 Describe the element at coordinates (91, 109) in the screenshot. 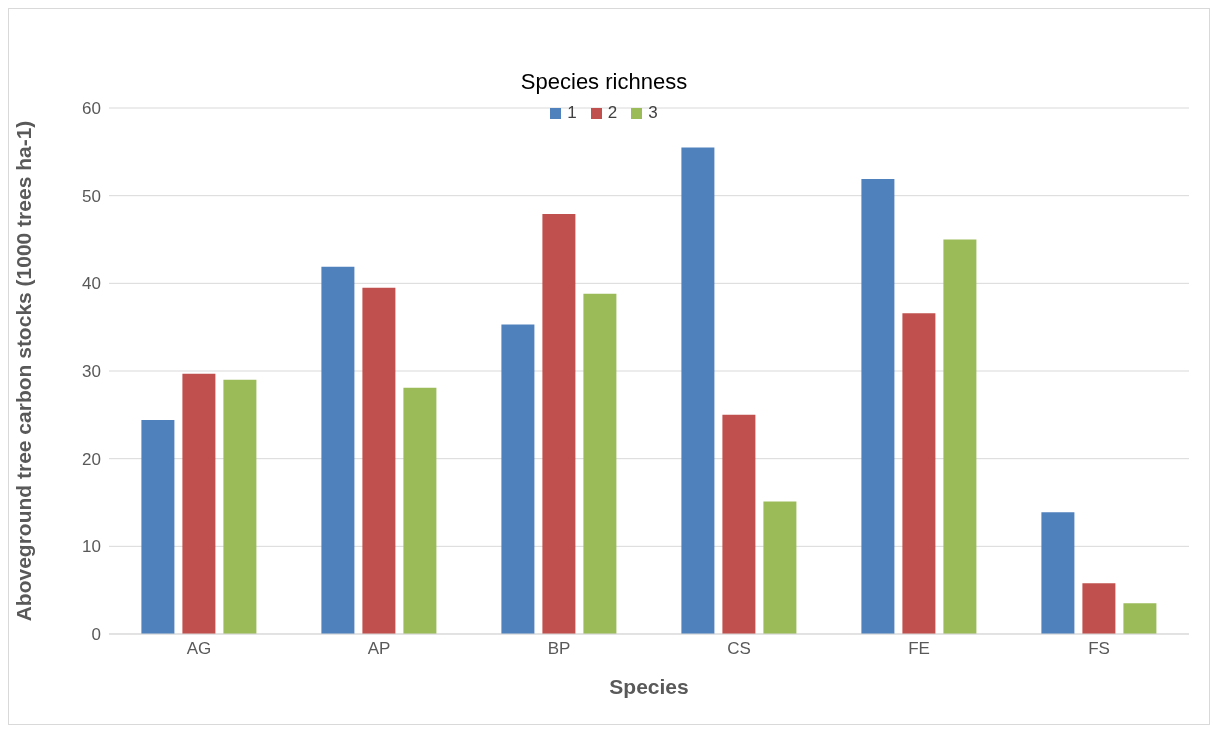

I see `y-tick-label: 60` at that location.